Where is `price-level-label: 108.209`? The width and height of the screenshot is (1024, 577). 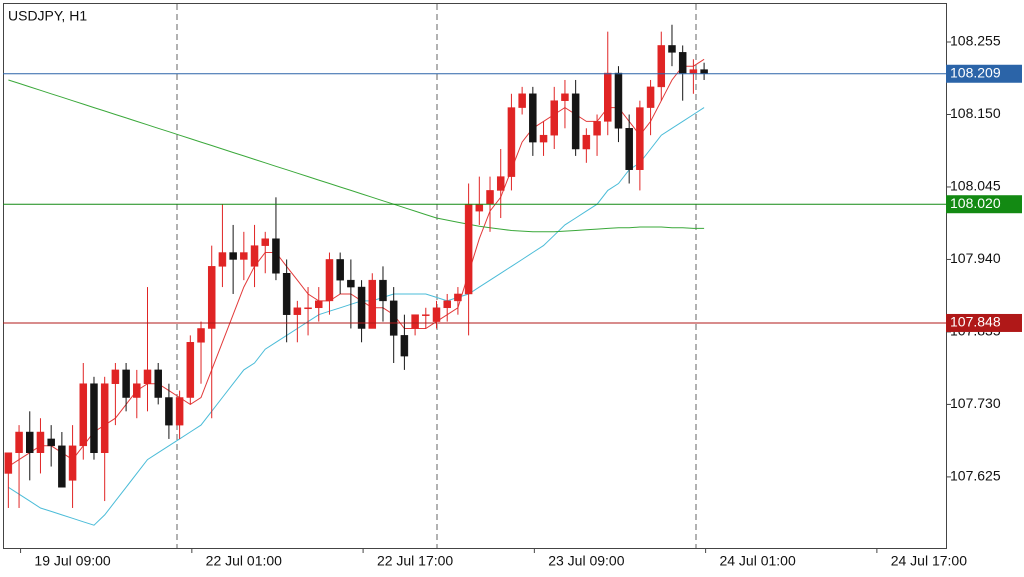 price-level-label: 108.209 is located at coordinates (975, 72).